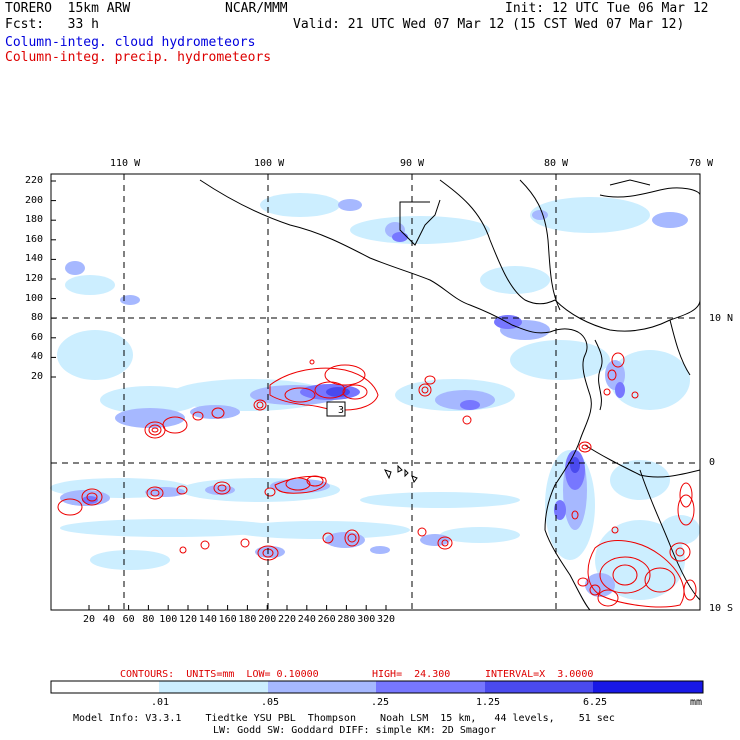  I want to click on contours-high: HIGH= 24.300, so click(411, 674).